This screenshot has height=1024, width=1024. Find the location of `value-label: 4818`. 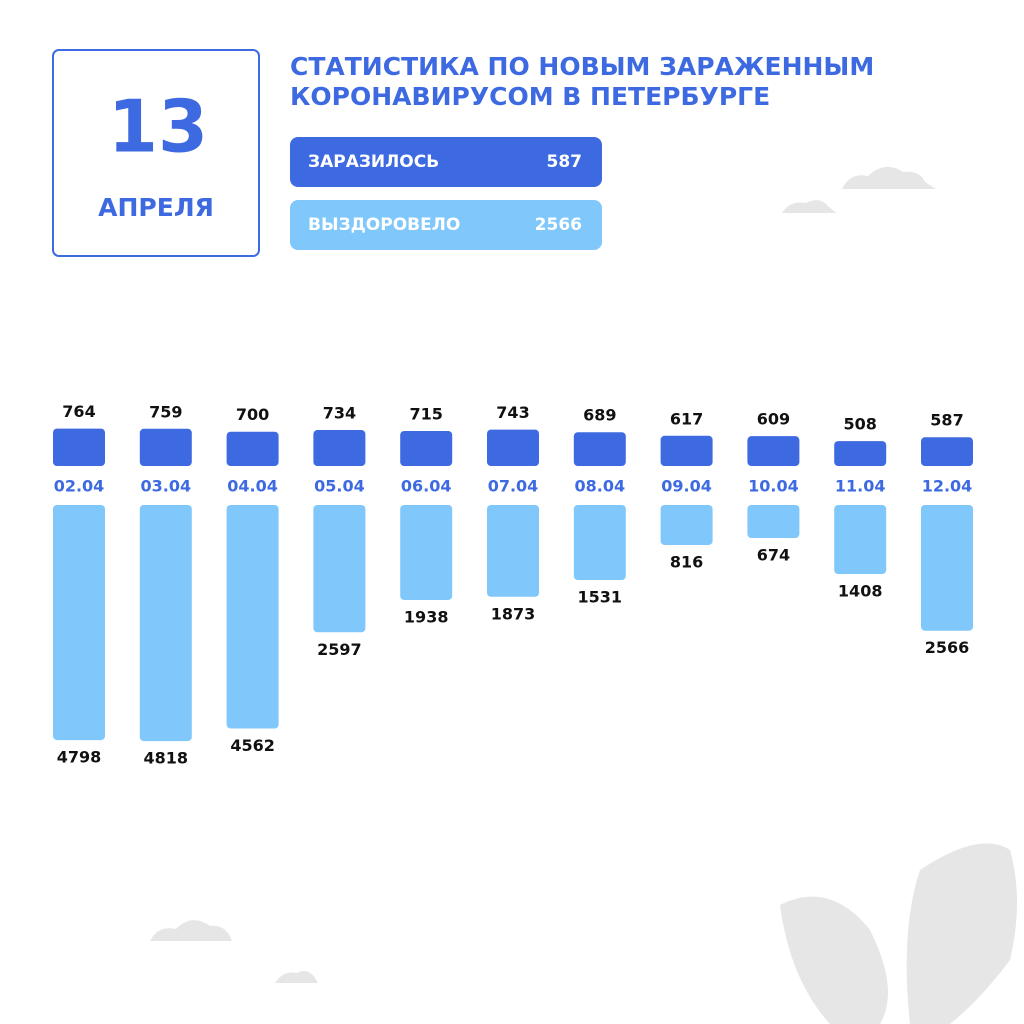

value-label: 4818 is located at coordinates (166, 758).